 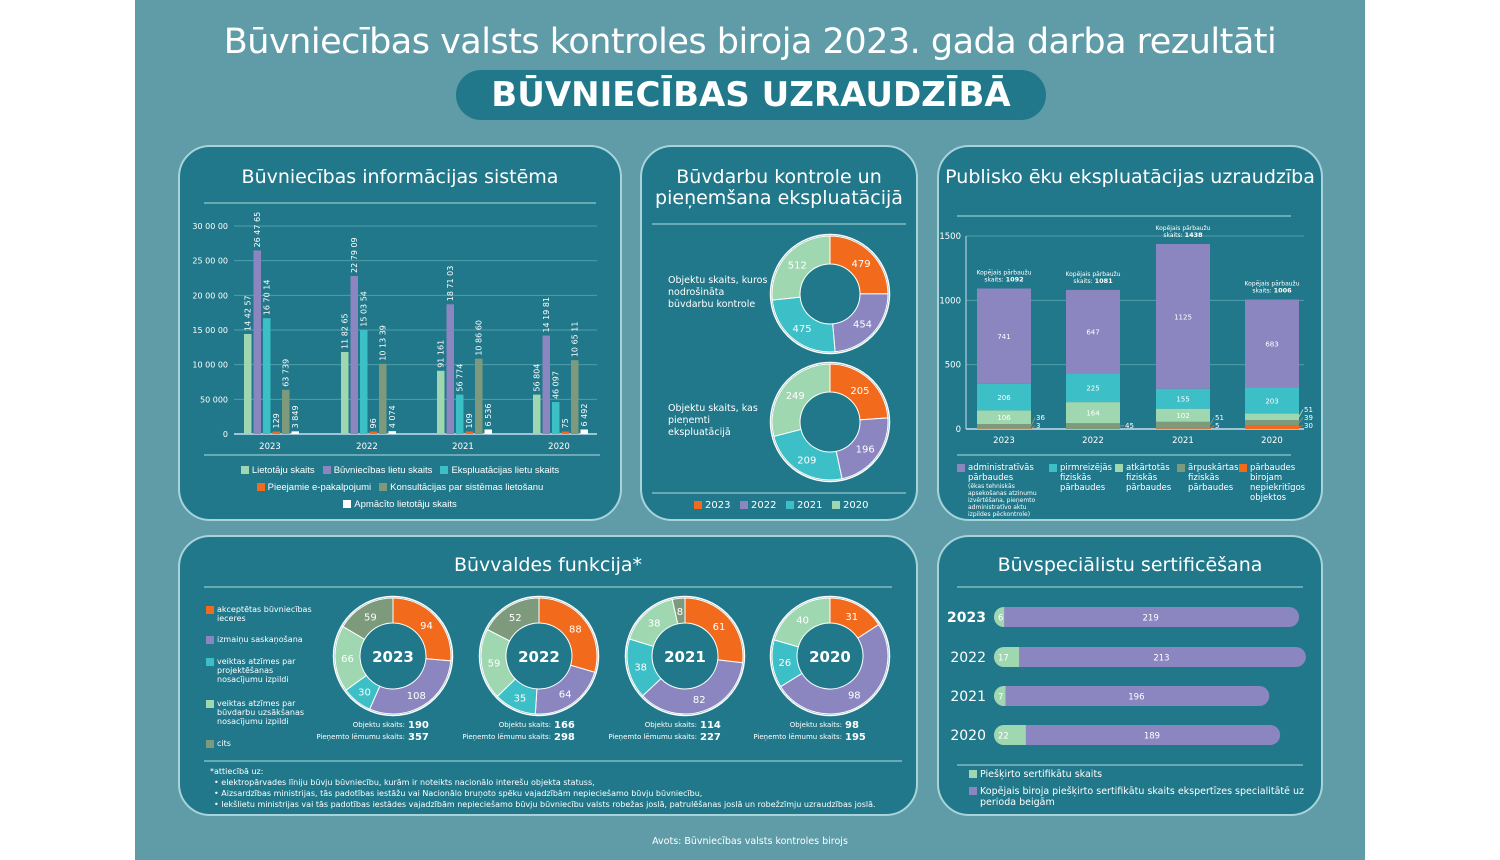 What do you see at coordinates (1278, 483) in the screenshot?
I see `legend-label: pārbaudes birojam nepiekritīgos objektos` at bounding box center [1278, 483].